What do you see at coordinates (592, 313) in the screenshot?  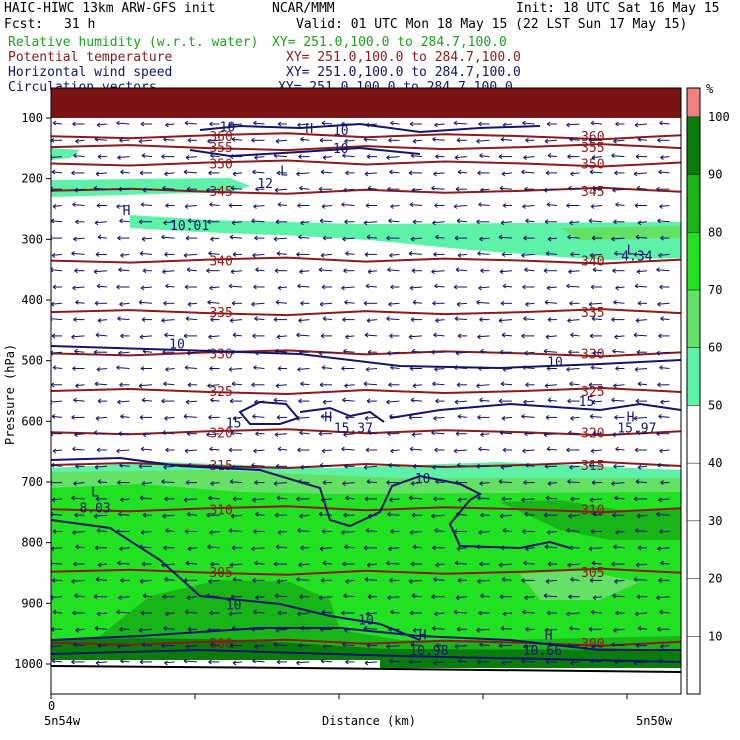 I see `theta-contour-label: 335` at bounding box center [592, 313].